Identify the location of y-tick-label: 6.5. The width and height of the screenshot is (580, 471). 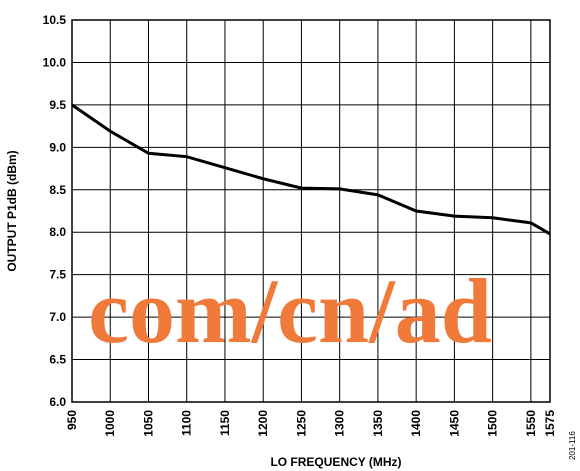
(57, 360).